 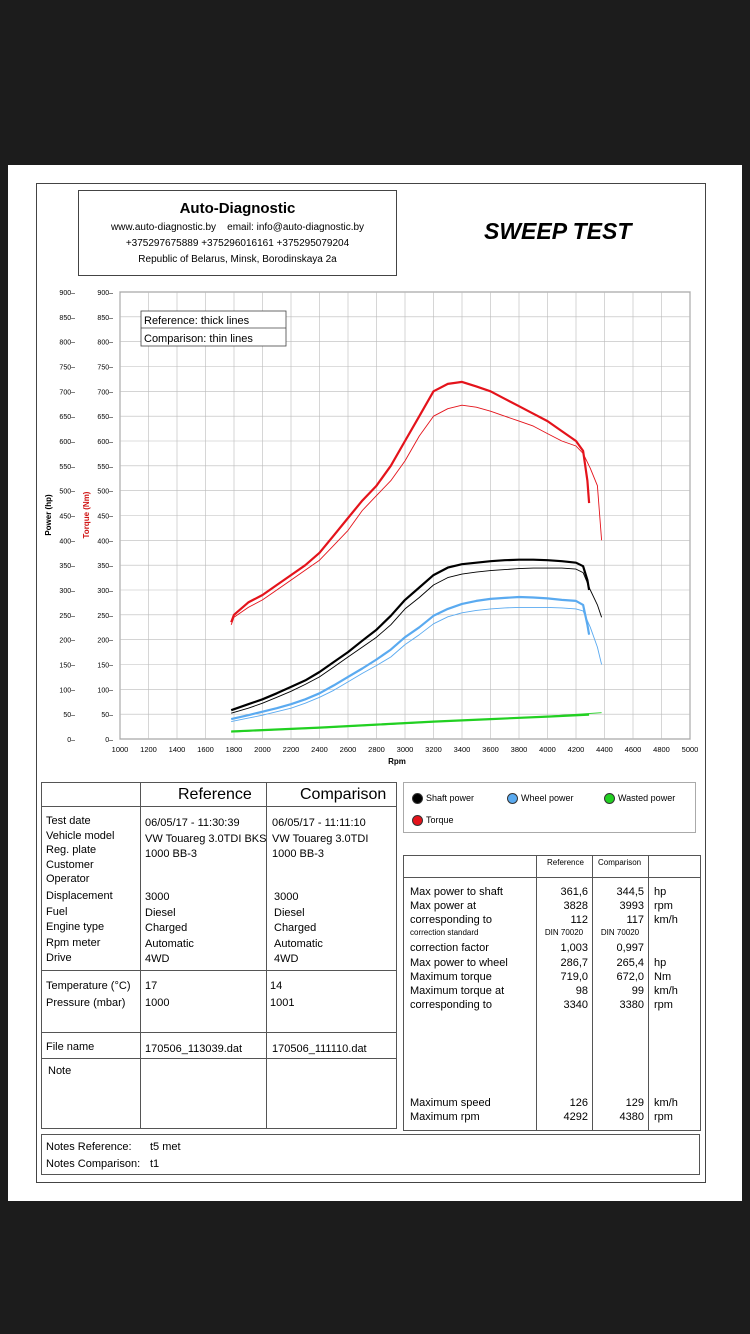 I want to click on result-row-label: Max power to shaft, so click(x=456, y=892).